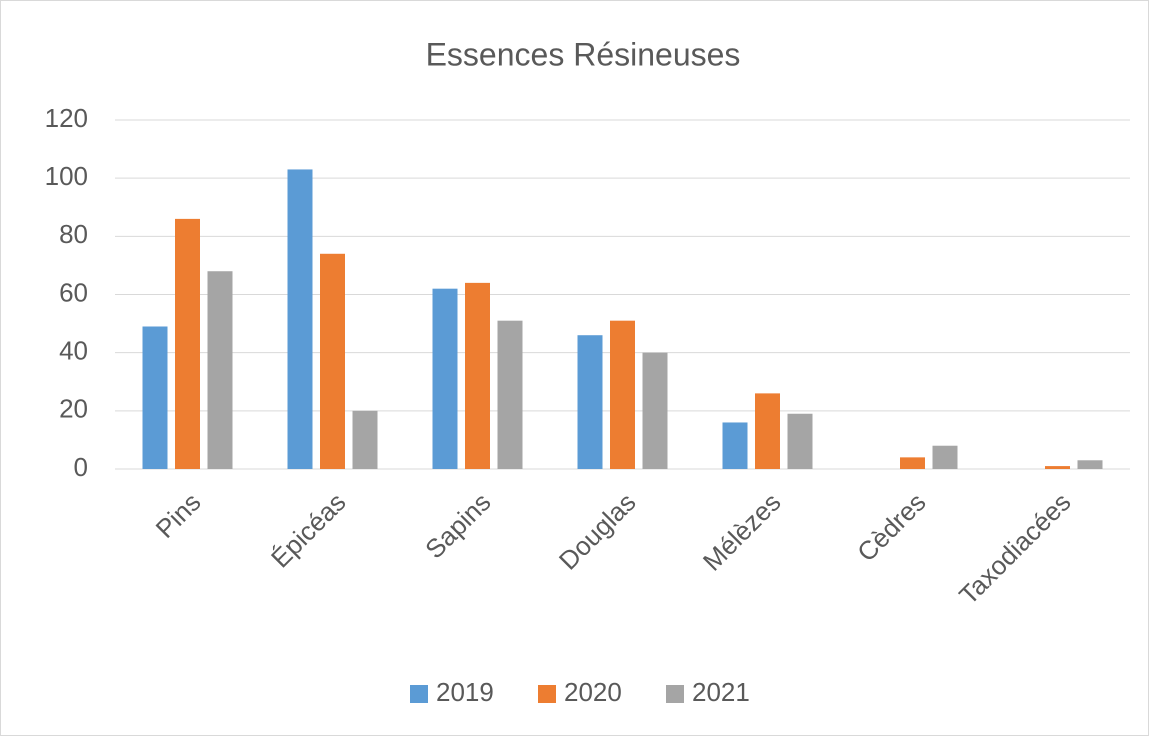 The width and height of the screenshot is (1149, 736). I want to click on legend-label: 2021, so click(721, 692).